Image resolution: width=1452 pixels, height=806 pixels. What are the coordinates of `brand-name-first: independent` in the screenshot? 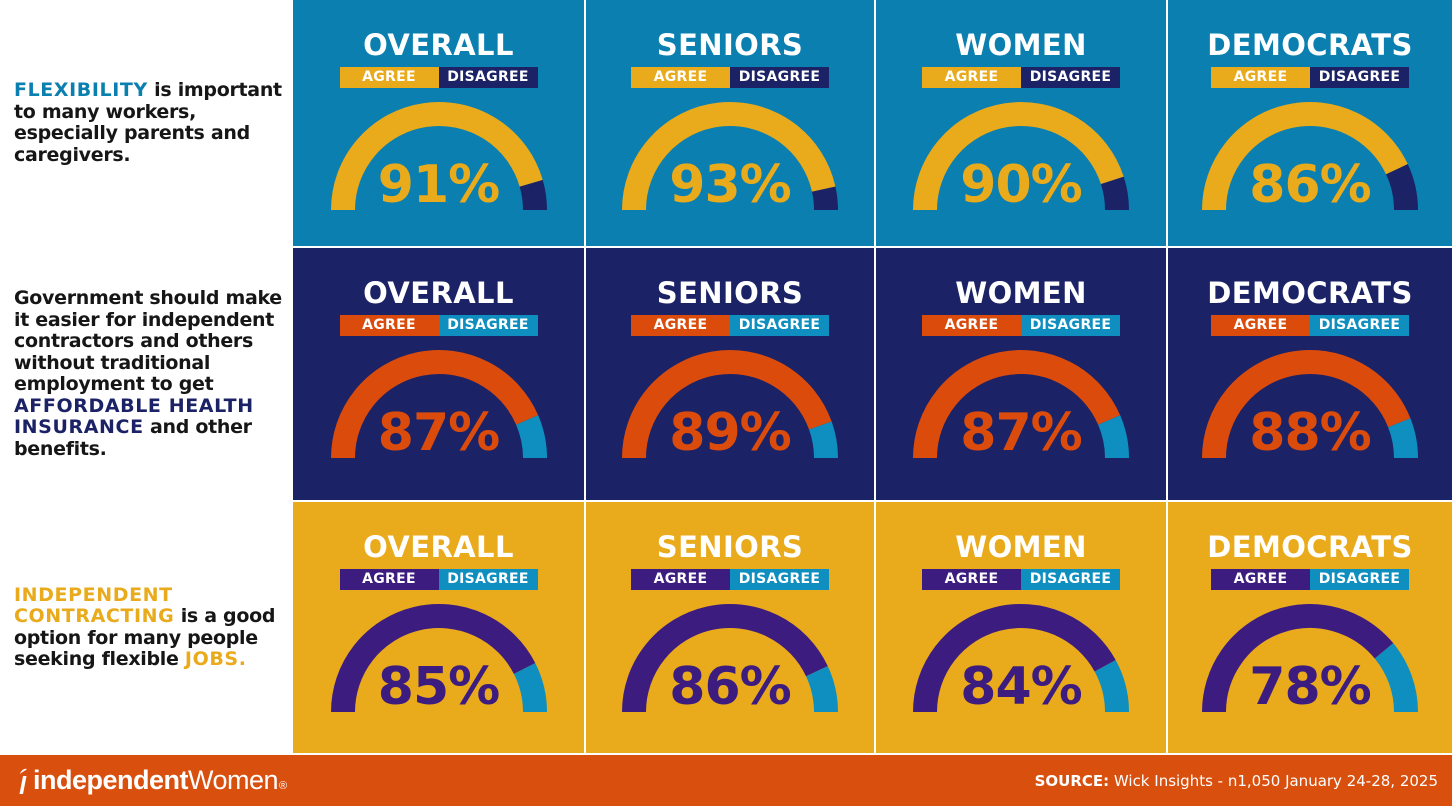 It's located at (111, 780).